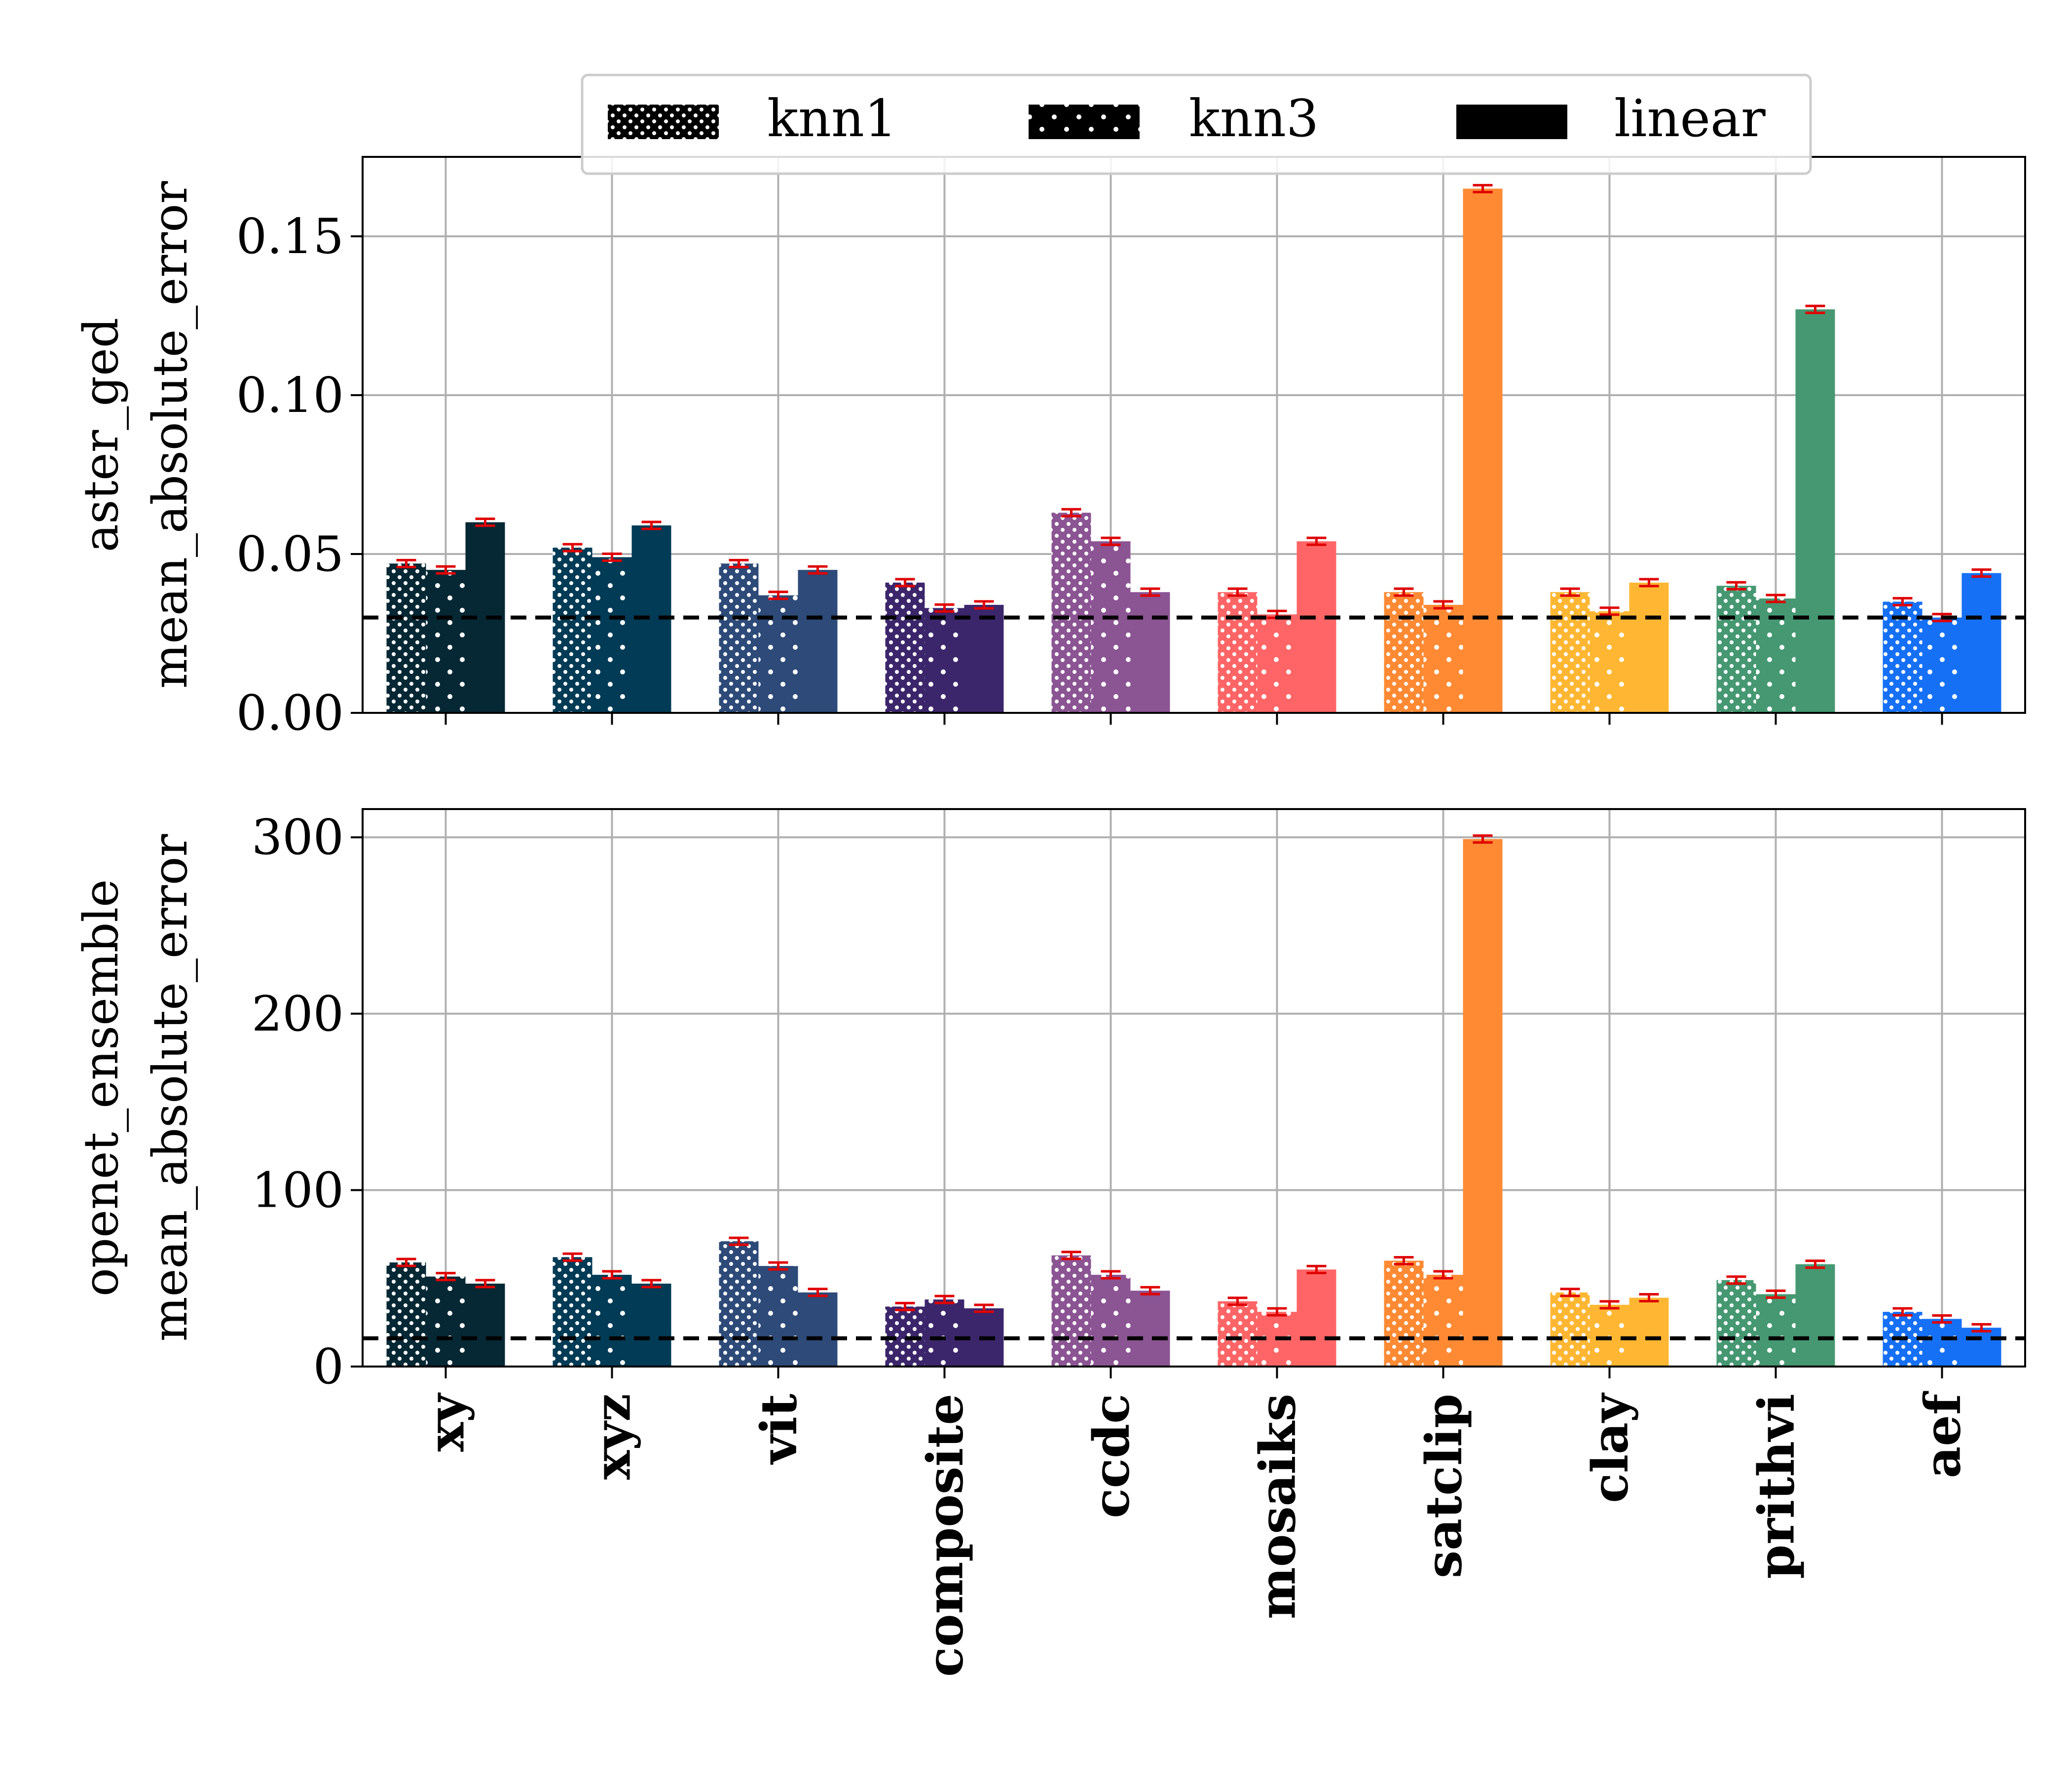  What do you see at coordinates (406, 563) in the screenshot?
I see `error-bar-xy-knn1` at bounding box center [406, 563].